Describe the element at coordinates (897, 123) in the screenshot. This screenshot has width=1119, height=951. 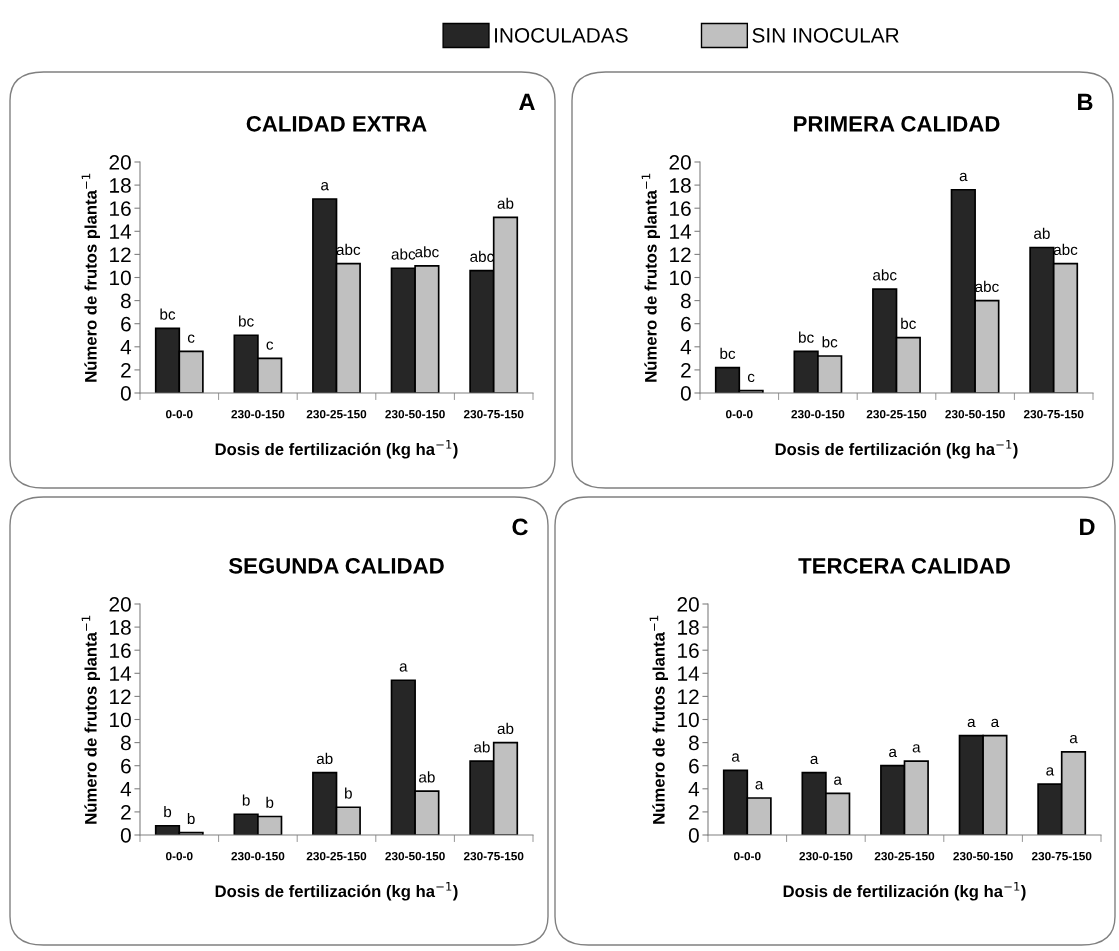
I see `chart-title: PRIMERA CALIDAD` at that location.